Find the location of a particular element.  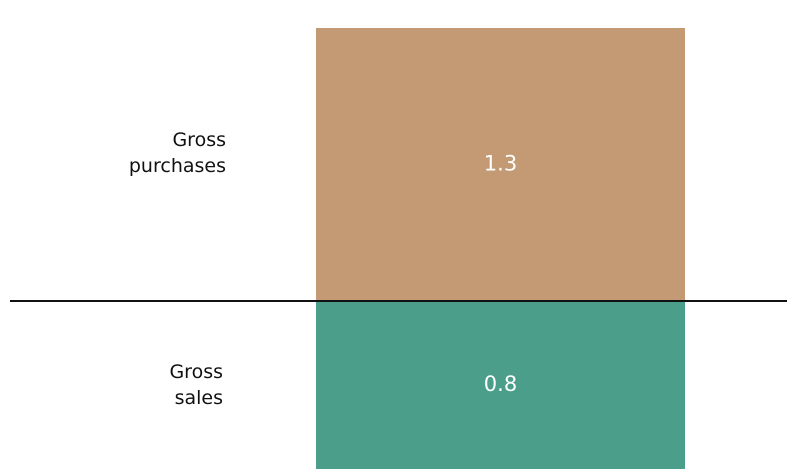

value-label: 1.3 is located at coordinates (500, 164).